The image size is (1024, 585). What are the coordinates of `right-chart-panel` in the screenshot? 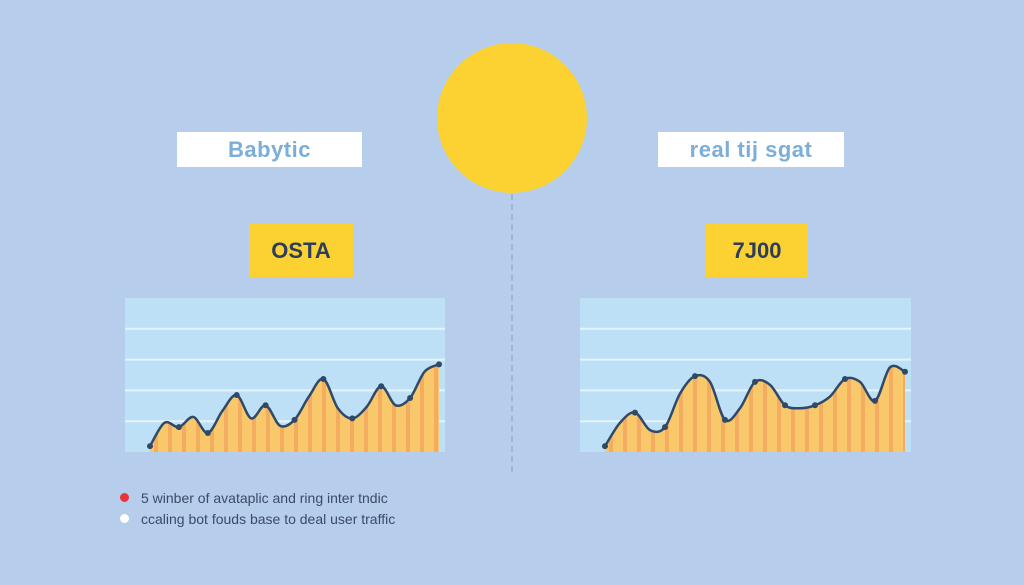 It's located at (745, 375).